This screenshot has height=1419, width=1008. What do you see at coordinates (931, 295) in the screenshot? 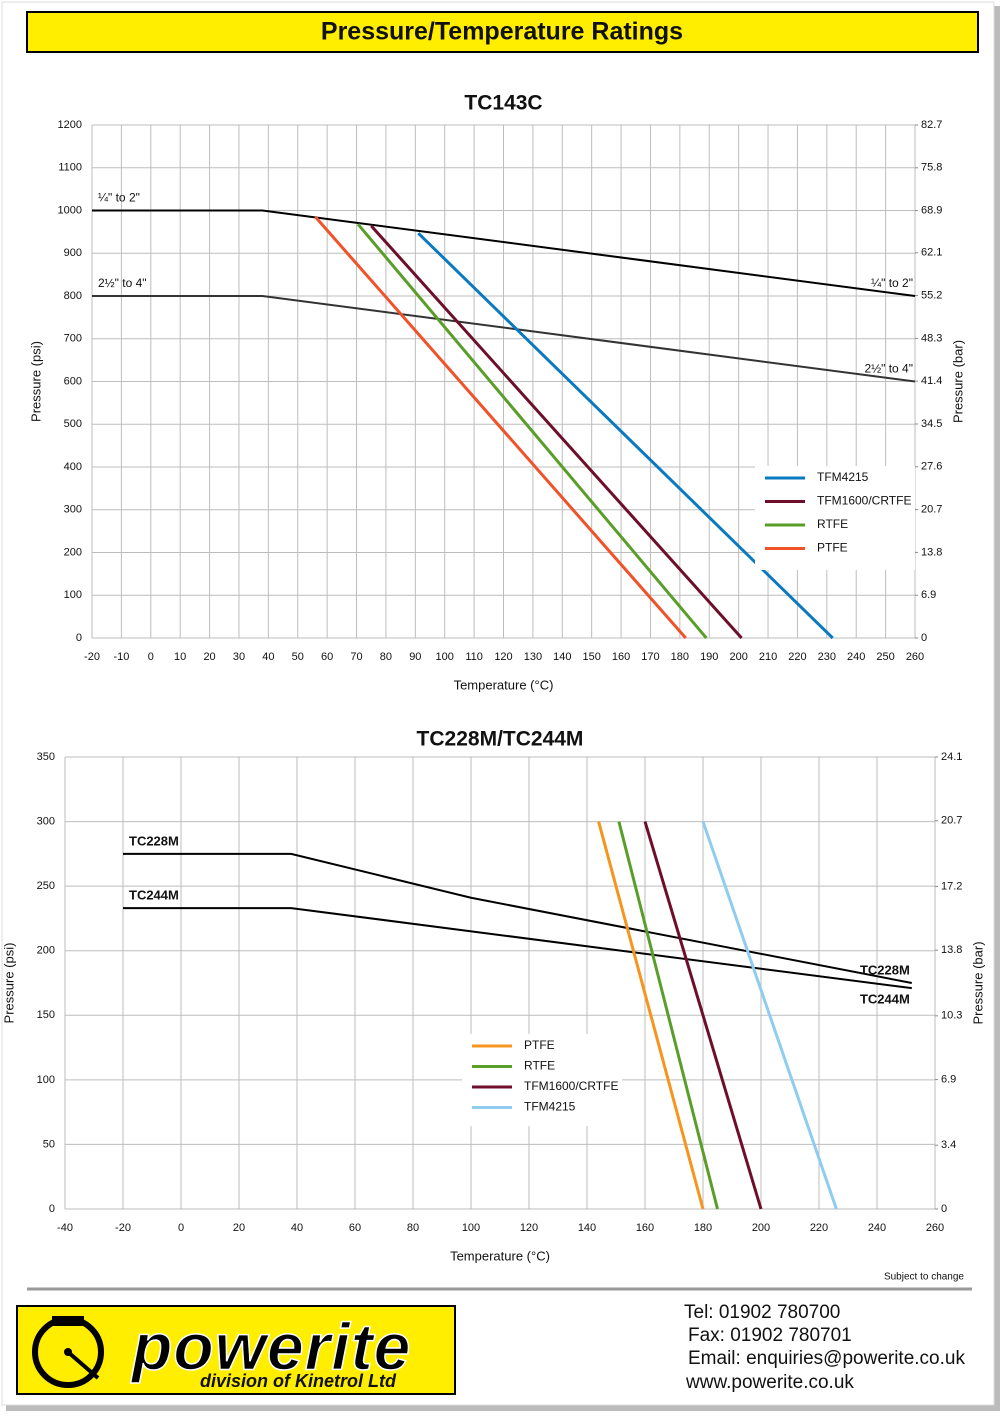
I see `y2-tick-label: 55.2` at bounding box center [931, 295].